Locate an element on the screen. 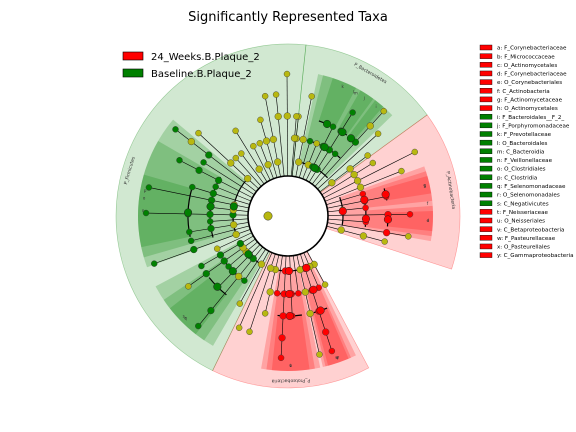  phylum-label: P_Proteobacteria is located at coordinates (290, 380).